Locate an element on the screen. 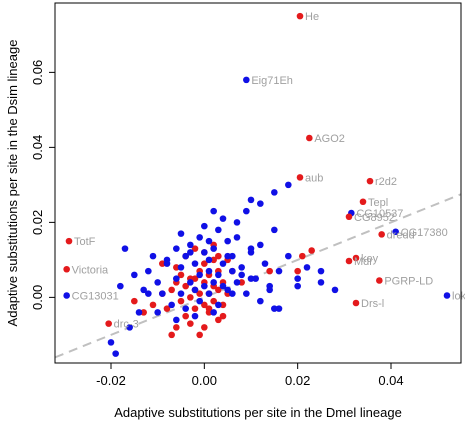 This screenshot has width=465, height=430. x-tick-label: 0.04 is located at coordinates (390, 380).